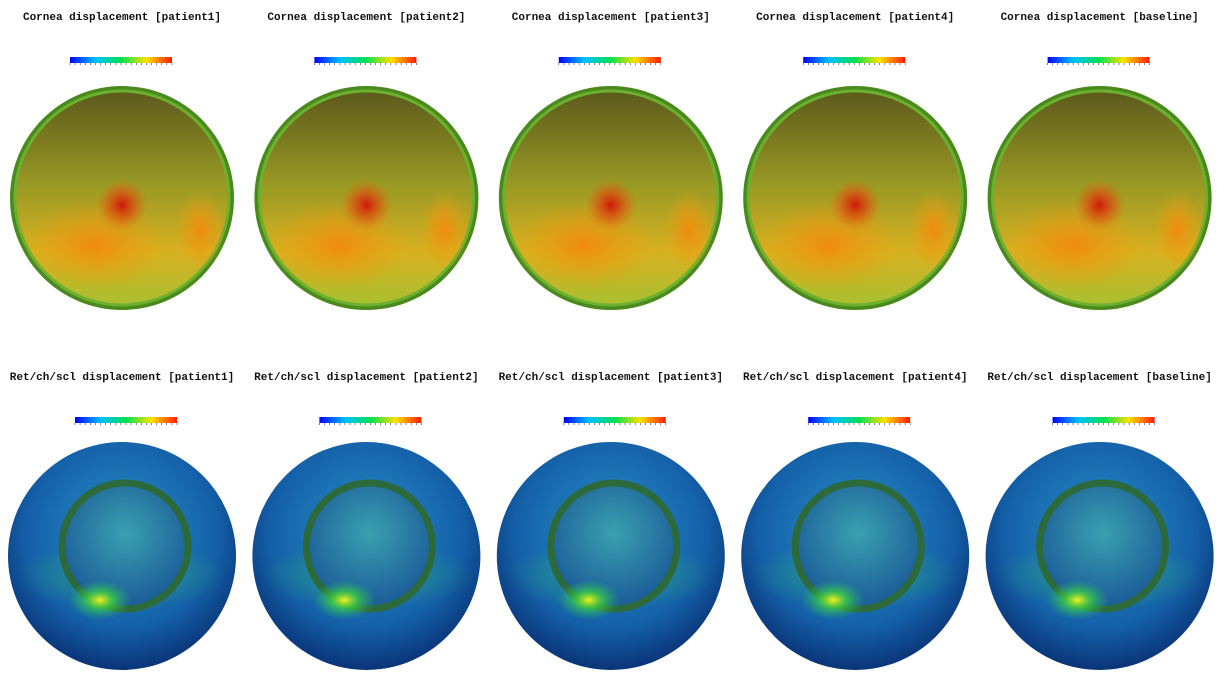 The width and height of the screenshot is (1222, 673). Describe the element at coordinates (122, 378) in the screenshot. I see `panel-title: Ret/ch/scl displacement [patient1]` at that location.